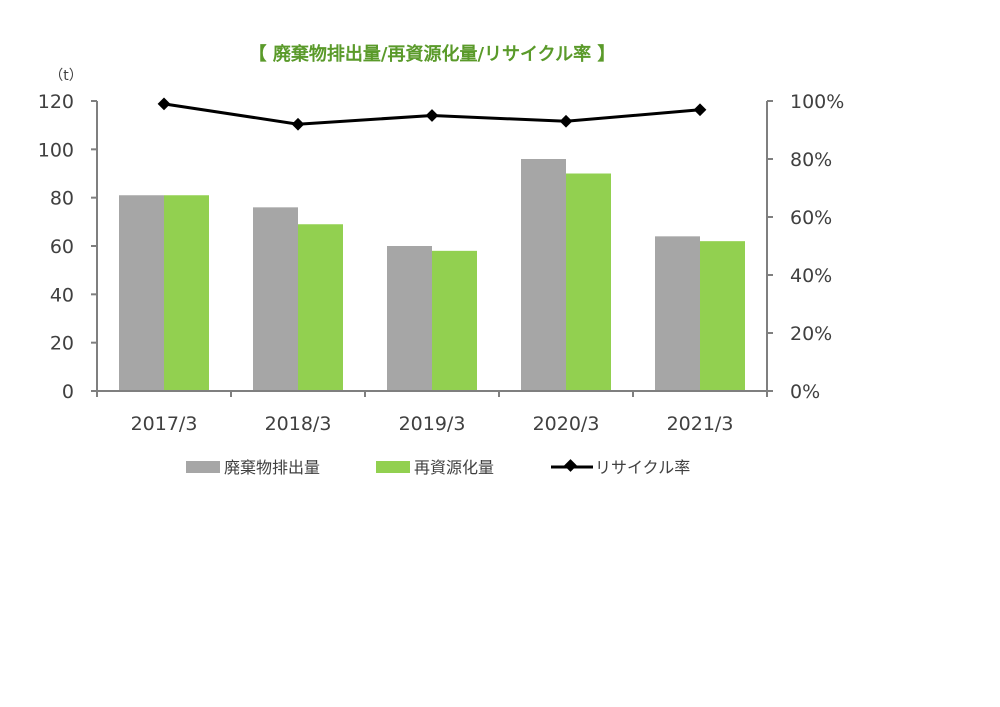 The height and width of the screenshot is (707, 1000). What do you see at coordinates (642, 467) in the screenshot?
I see `legend-label-rate: リサイクル率` at bounding box center [642, 467].